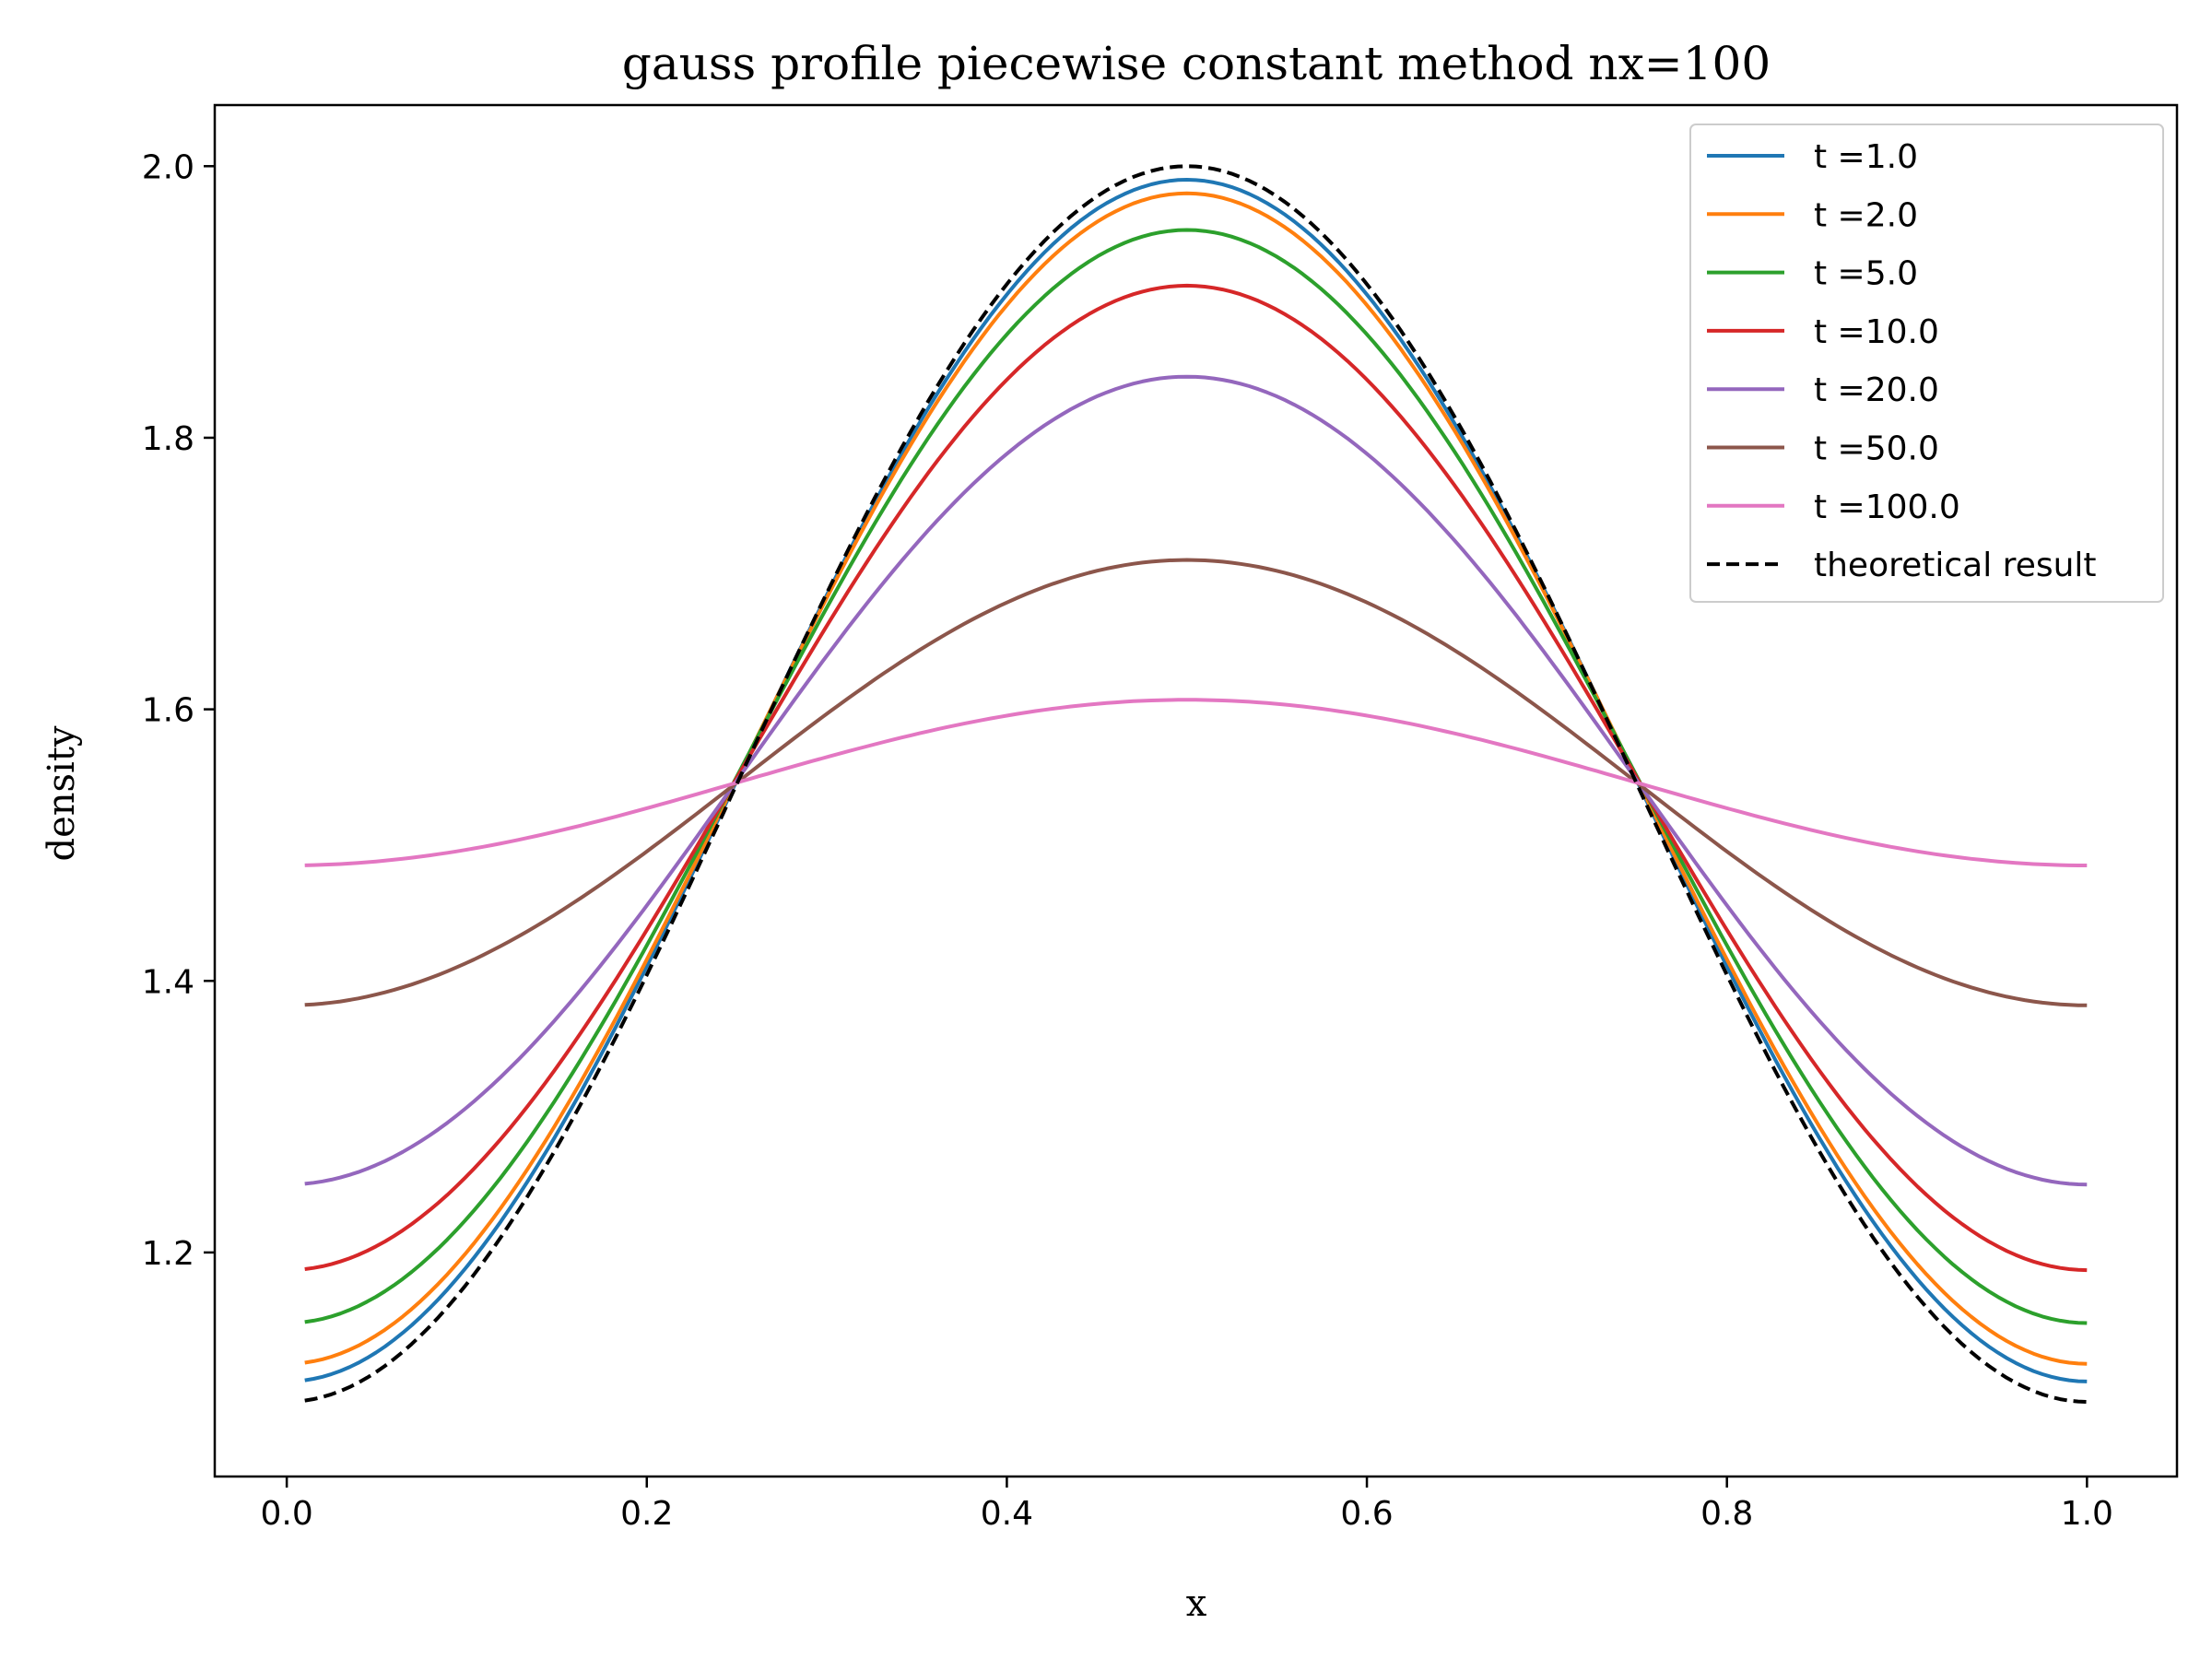 This screenshot has height=1659, width=2212. What do you see at coordinates (168, 1254) in the screenshot?
I see `y-tick-label: 1.2` at bounding box center [168, 1254].